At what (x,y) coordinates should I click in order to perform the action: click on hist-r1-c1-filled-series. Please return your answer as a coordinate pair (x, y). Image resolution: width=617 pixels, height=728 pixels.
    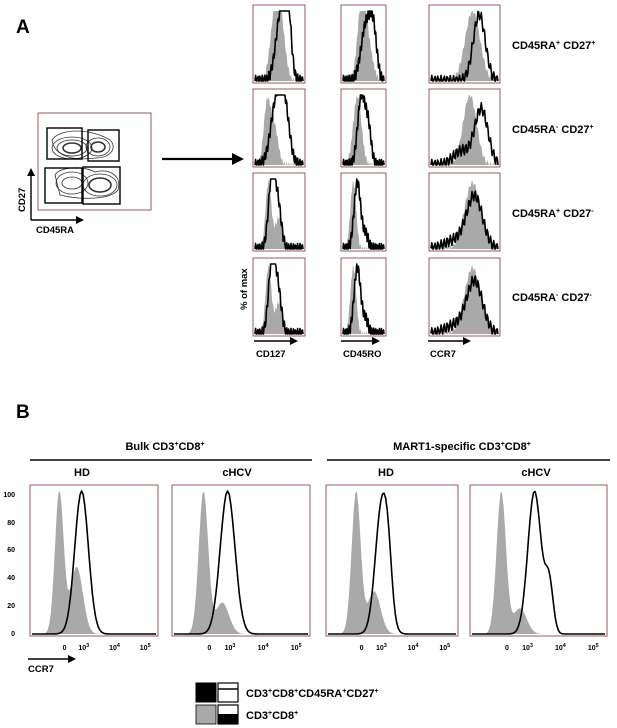
    Looking at the image, I should click on (279, 46).